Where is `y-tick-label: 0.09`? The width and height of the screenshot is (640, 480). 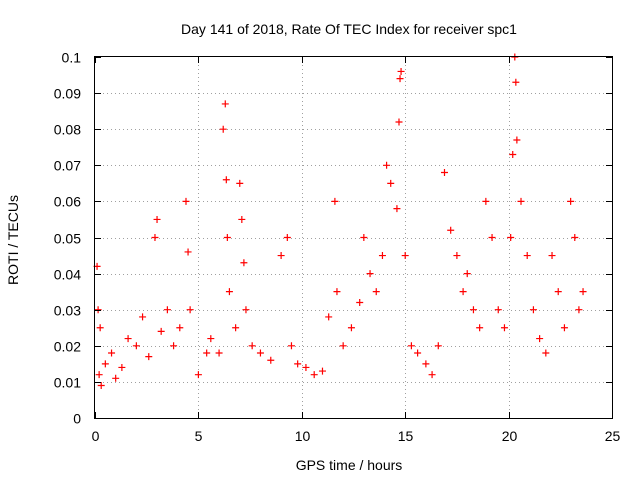
y-tick-label: 0.09 is located at coordinates (67, 94).